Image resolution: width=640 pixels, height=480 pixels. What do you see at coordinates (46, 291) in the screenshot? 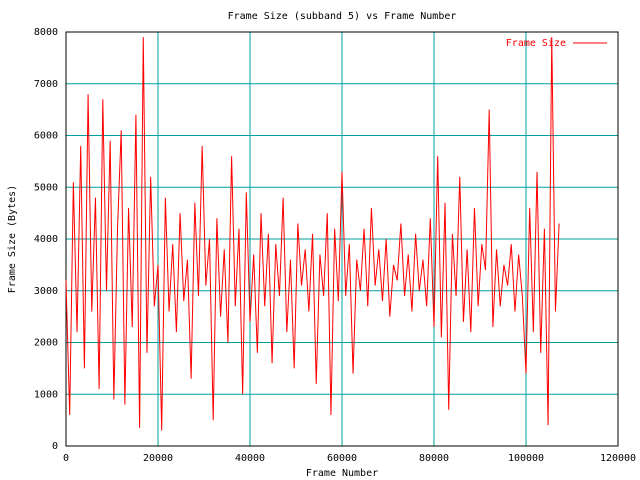
I see `y-tick-label: 3000` at bounding box center [46, 291].